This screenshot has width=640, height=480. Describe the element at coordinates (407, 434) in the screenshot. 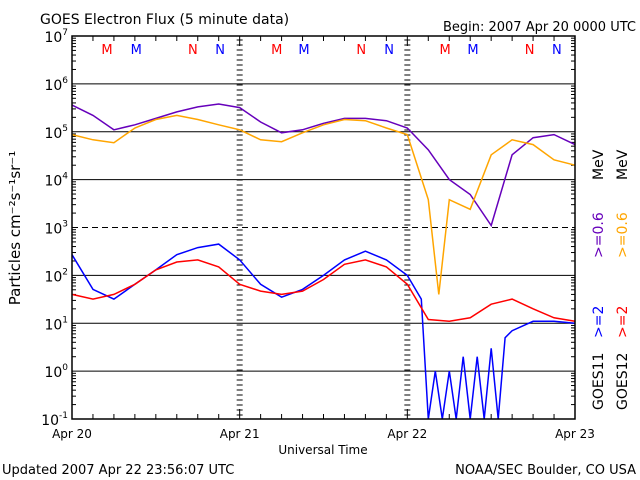

I see `x-tick-label: Apr 22` at that location.